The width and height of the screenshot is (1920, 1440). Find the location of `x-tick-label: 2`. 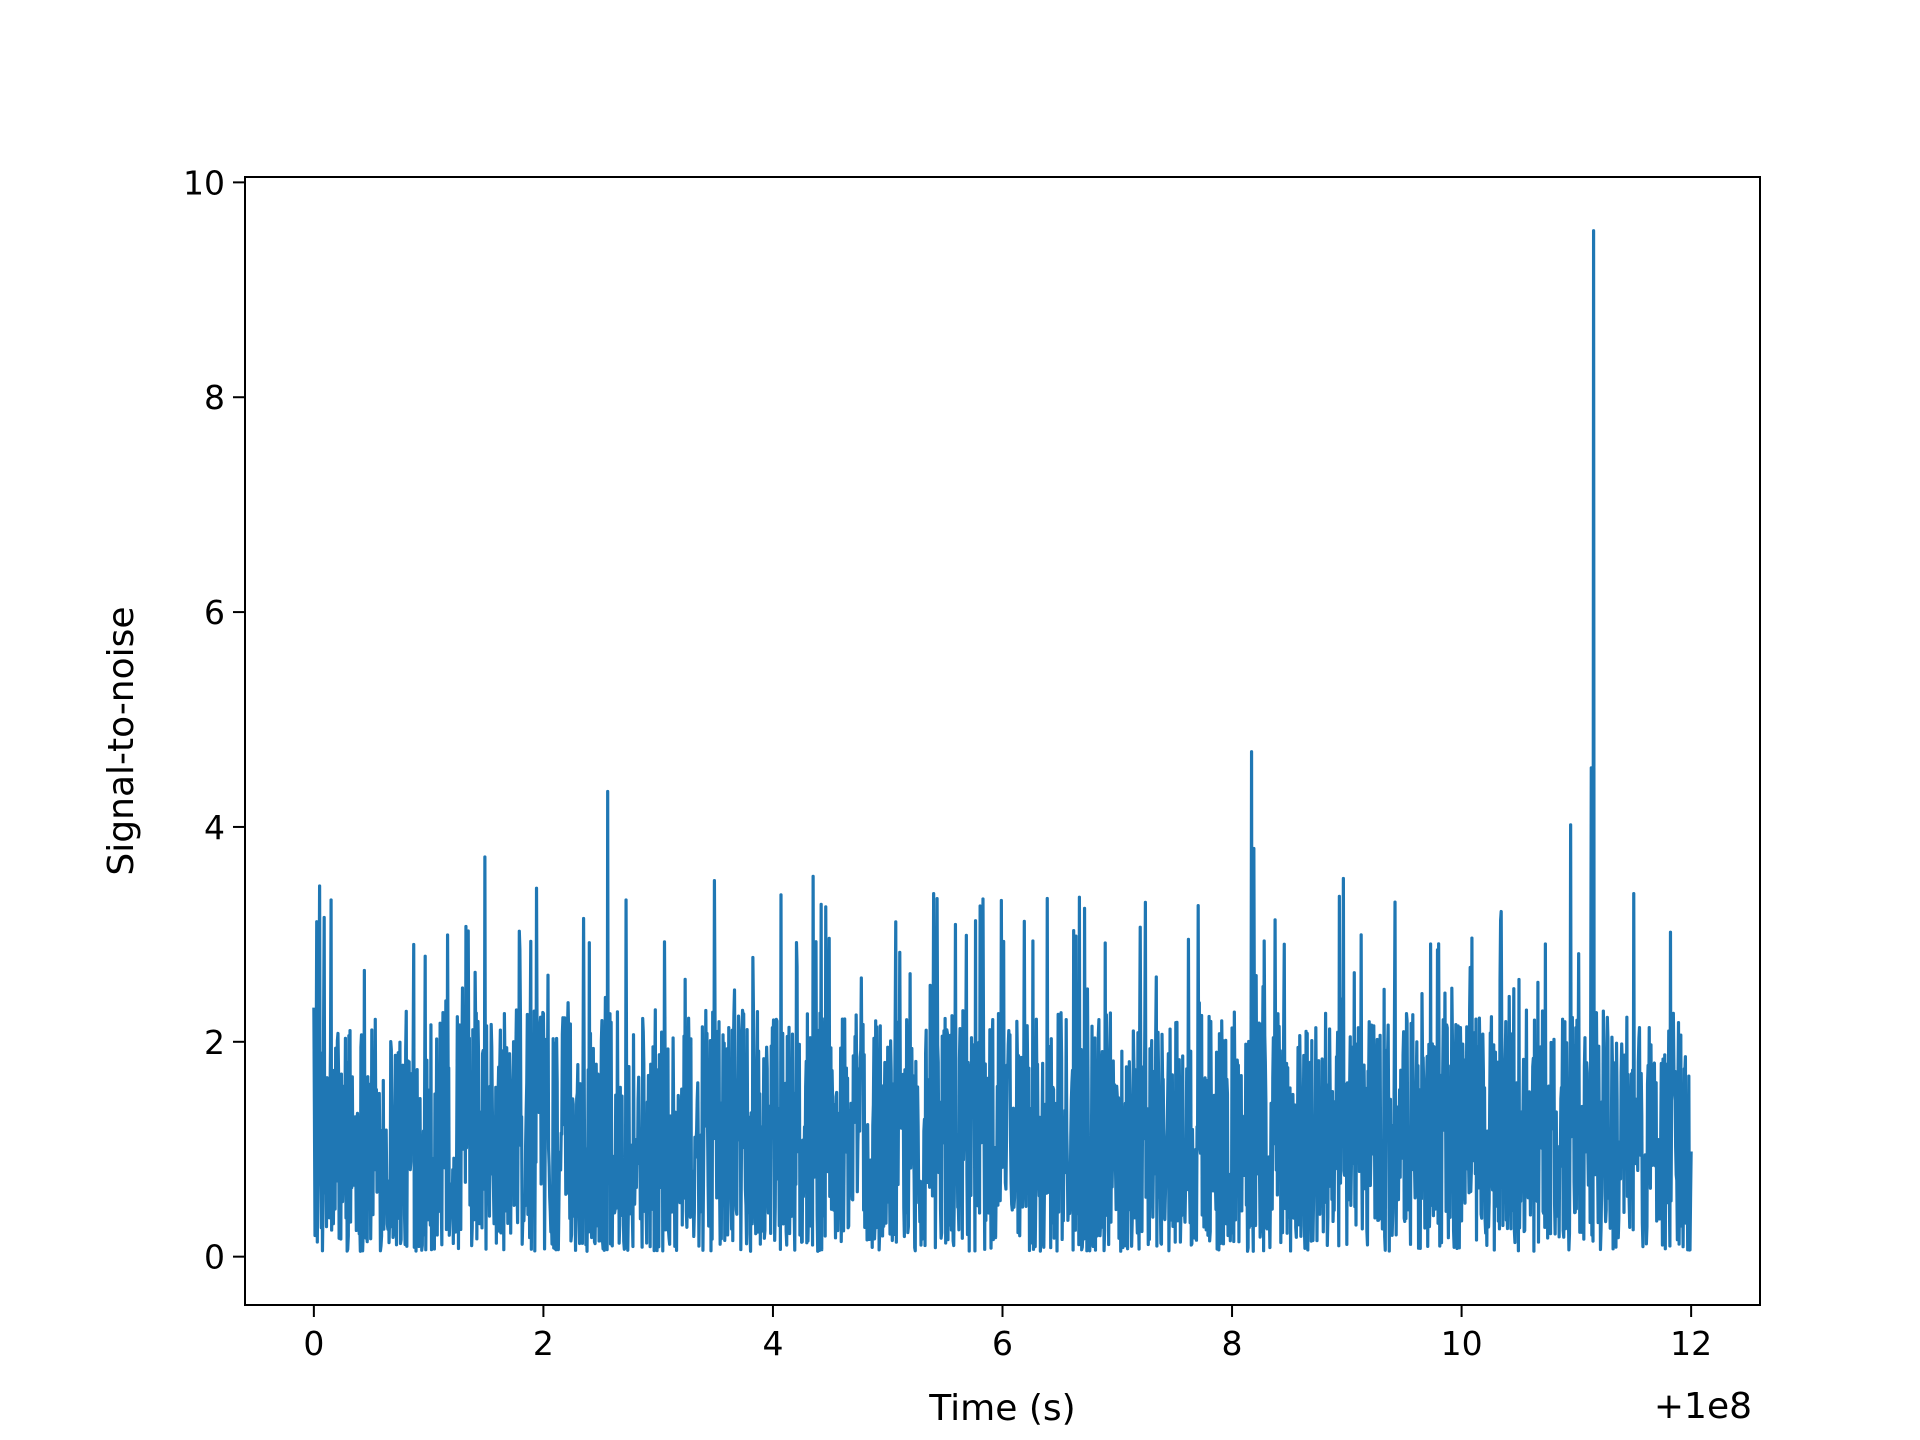

x-tick-label: 2 is located at coordinates (543, 1343).